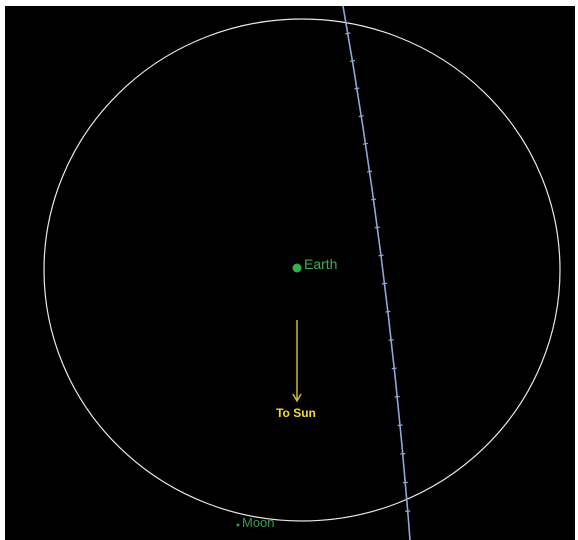 This screenshot has height=540, width=578. I want to click on trajectory-tick-marks, so click(378, 272).